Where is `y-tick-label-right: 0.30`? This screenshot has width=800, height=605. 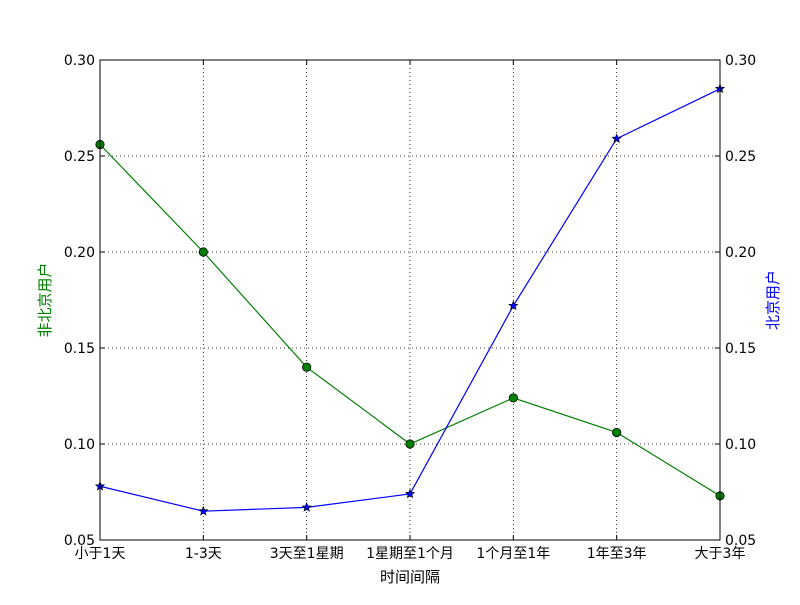
y-tick-label-right: 0.30 is located at coordinates (740, 61).